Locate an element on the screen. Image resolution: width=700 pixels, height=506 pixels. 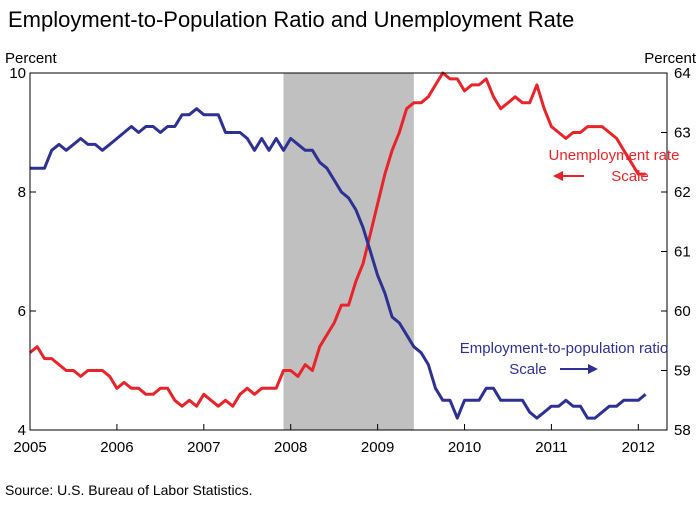
right-axis-unit-label: Percent is located at coordinates (670, 58).